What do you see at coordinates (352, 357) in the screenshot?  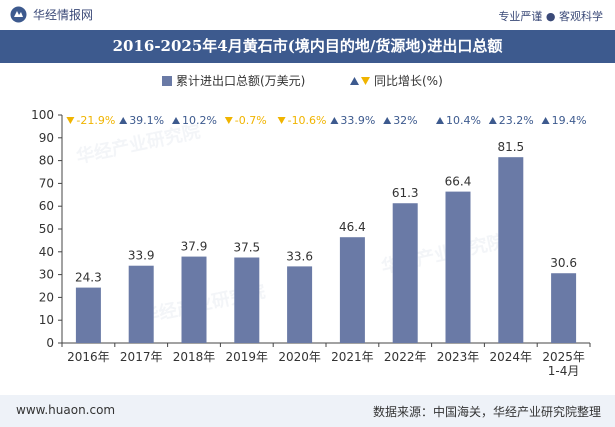 I see `x-tick-label: 2021年` at bounding box center [352, 357].